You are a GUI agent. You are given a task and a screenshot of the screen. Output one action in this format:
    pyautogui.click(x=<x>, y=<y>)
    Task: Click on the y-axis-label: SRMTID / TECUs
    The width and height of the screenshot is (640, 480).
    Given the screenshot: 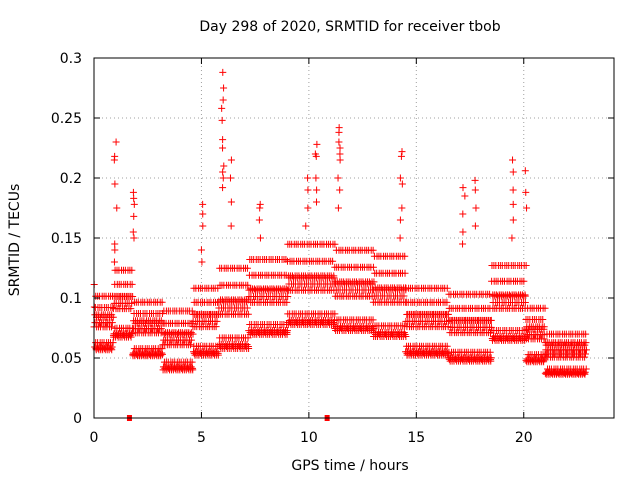 What is the action you would take?
    pyautogui.click(x=15, y=240)
    